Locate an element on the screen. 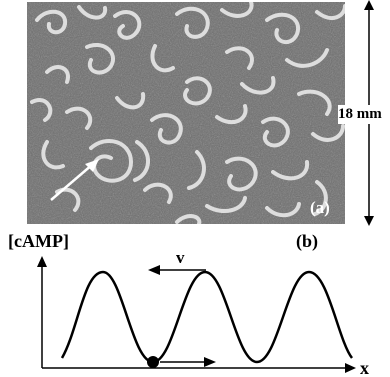  panel-b-label: (b) is located at coordinates (307, 241).